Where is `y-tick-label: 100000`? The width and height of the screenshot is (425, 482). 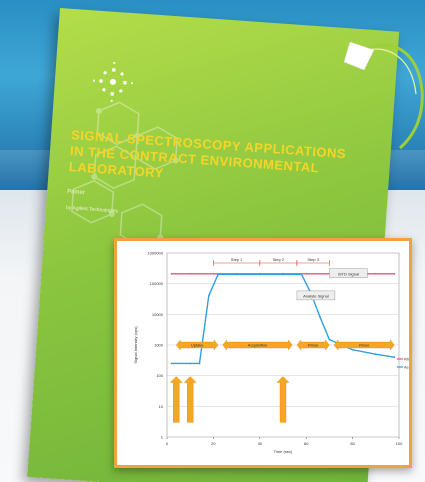 y-tick-label: 100000 is located at coordinates (157, 283).